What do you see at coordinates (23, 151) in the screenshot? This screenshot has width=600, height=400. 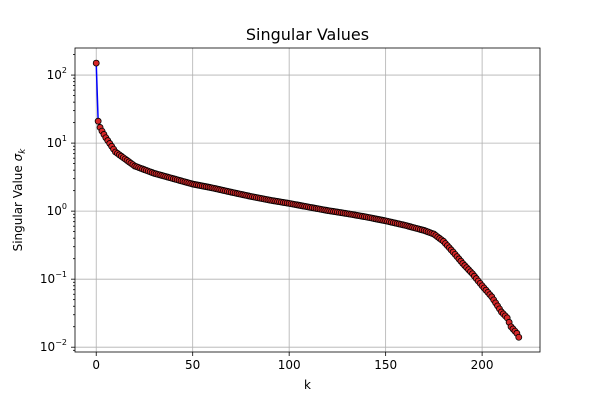 I see `y-axis-label-subscript: k` at bounding box center [23, 151].